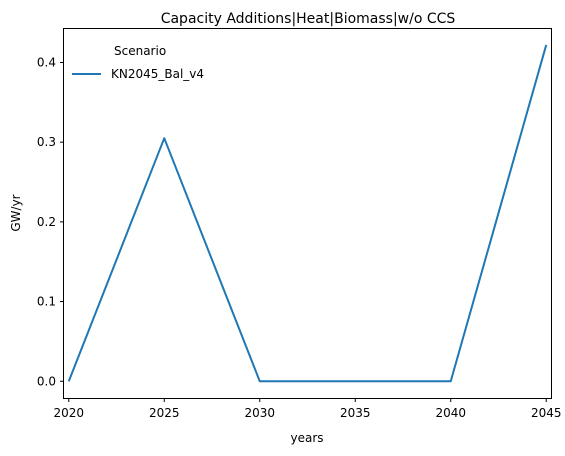 This screenshot has height=456, width=565. I want to click on y-tick-label: 0.1, so click(46, 302).